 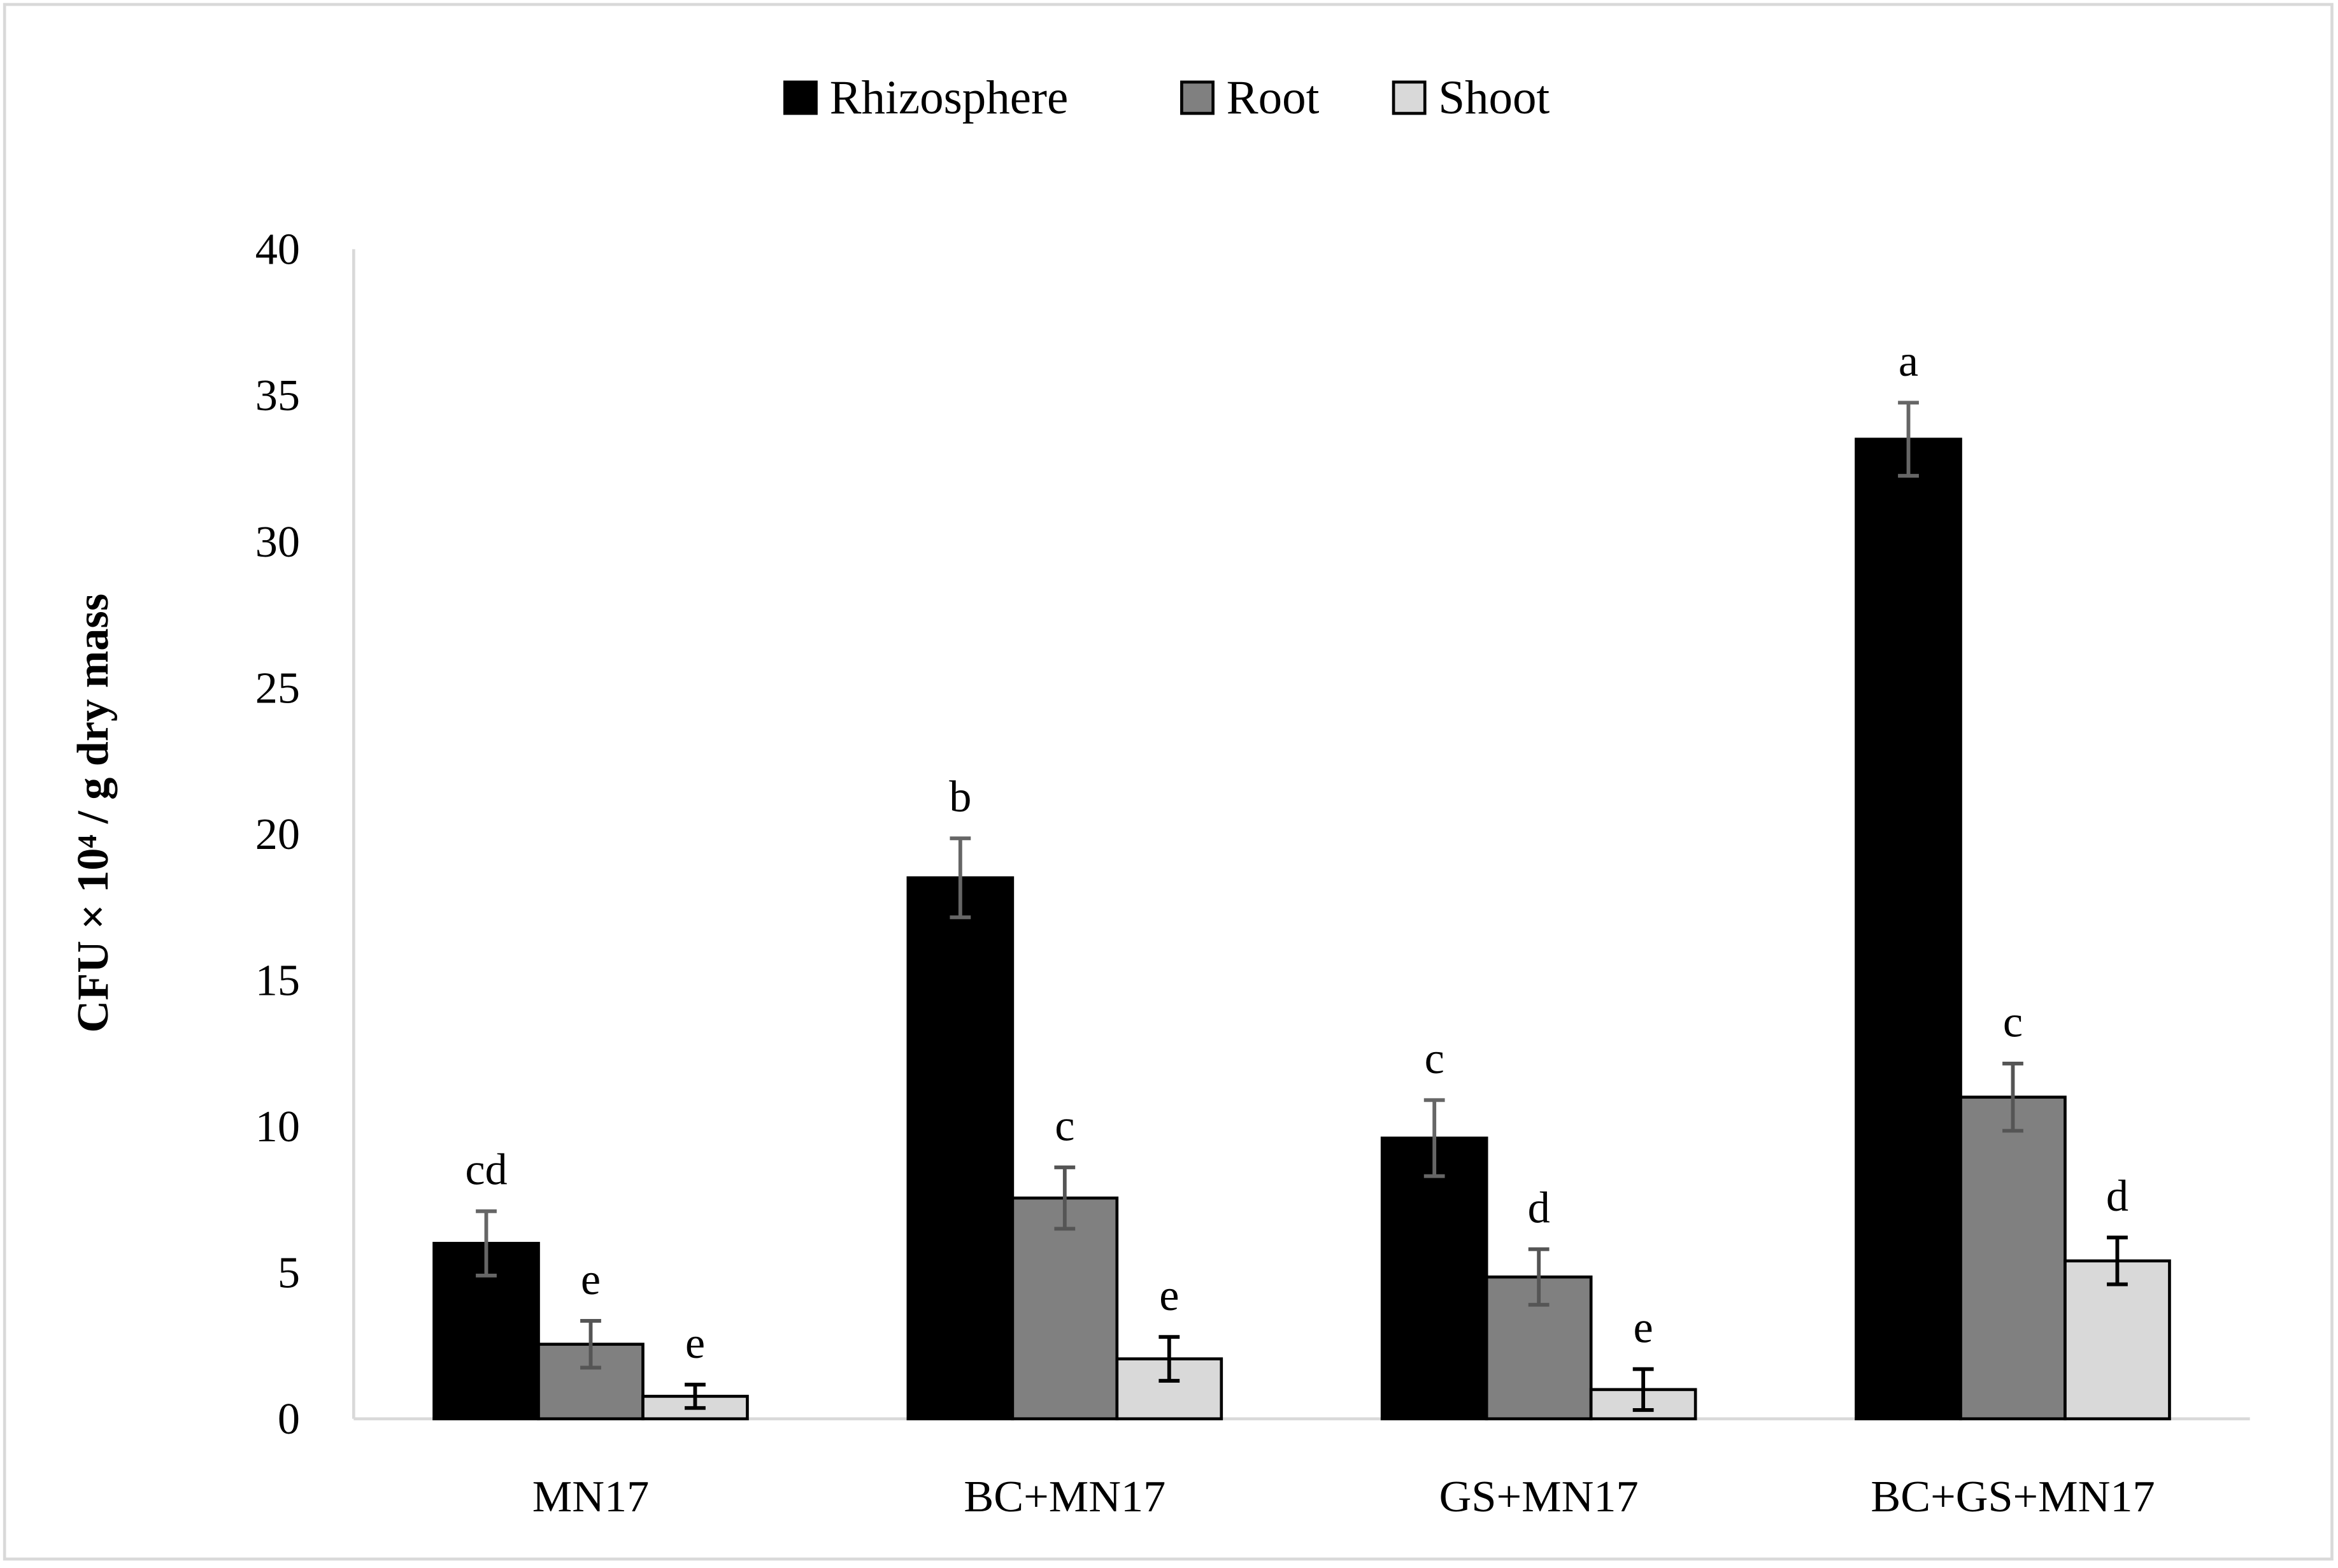 What do you see at coordinates (277, 250) in the screenshot?
I see `y-tick-label: 40` at bounding box center [277, 250].